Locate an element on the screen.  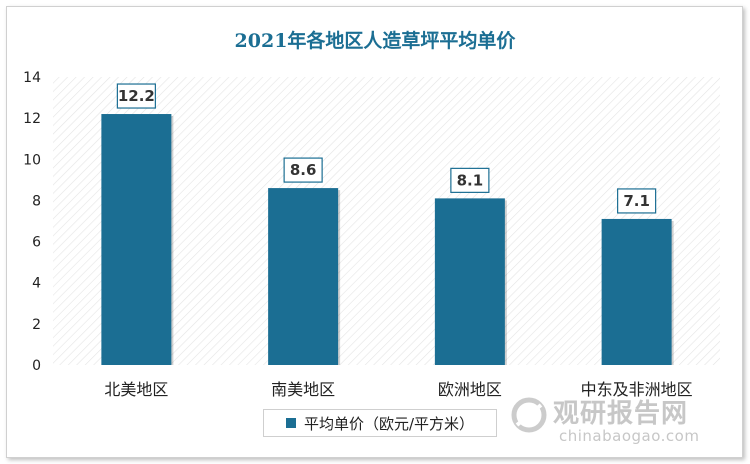
data-label: 12.2 is located at coordinates (136, 96).